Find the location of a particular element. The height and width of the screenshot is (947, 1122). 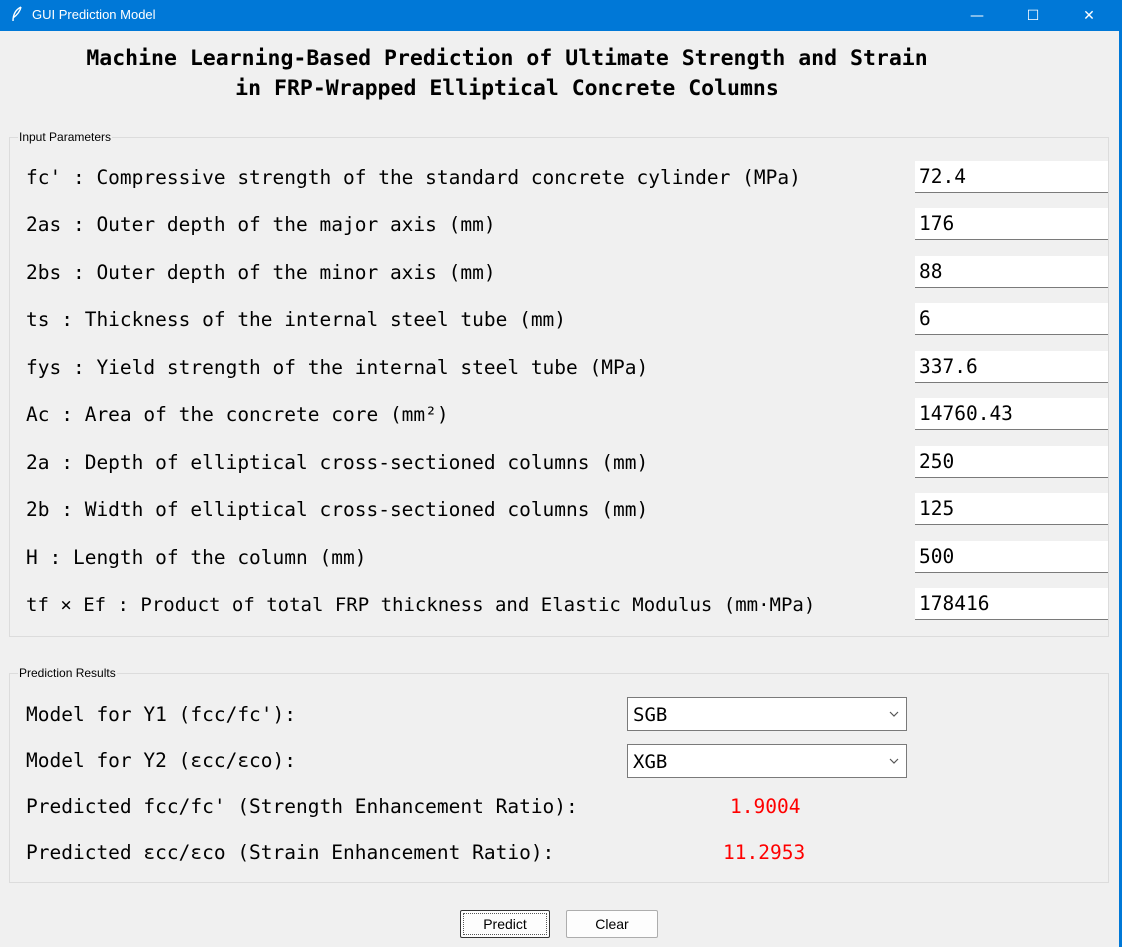

param-input-2a is located at coordinates (1011, 462).